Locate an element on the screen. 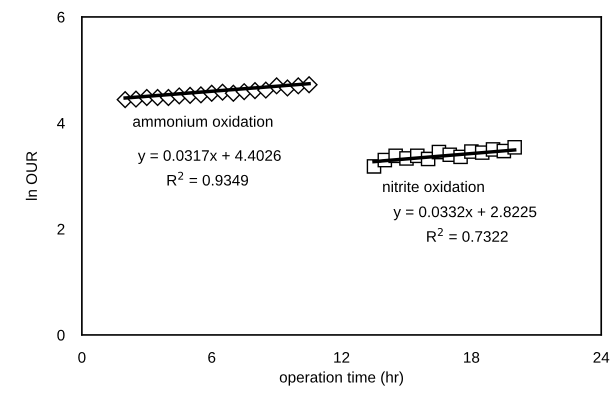 This screenshot has height=413, width=611. annotation: R$^{2}$ = 0.9349 is located at coordinates (207, 179).